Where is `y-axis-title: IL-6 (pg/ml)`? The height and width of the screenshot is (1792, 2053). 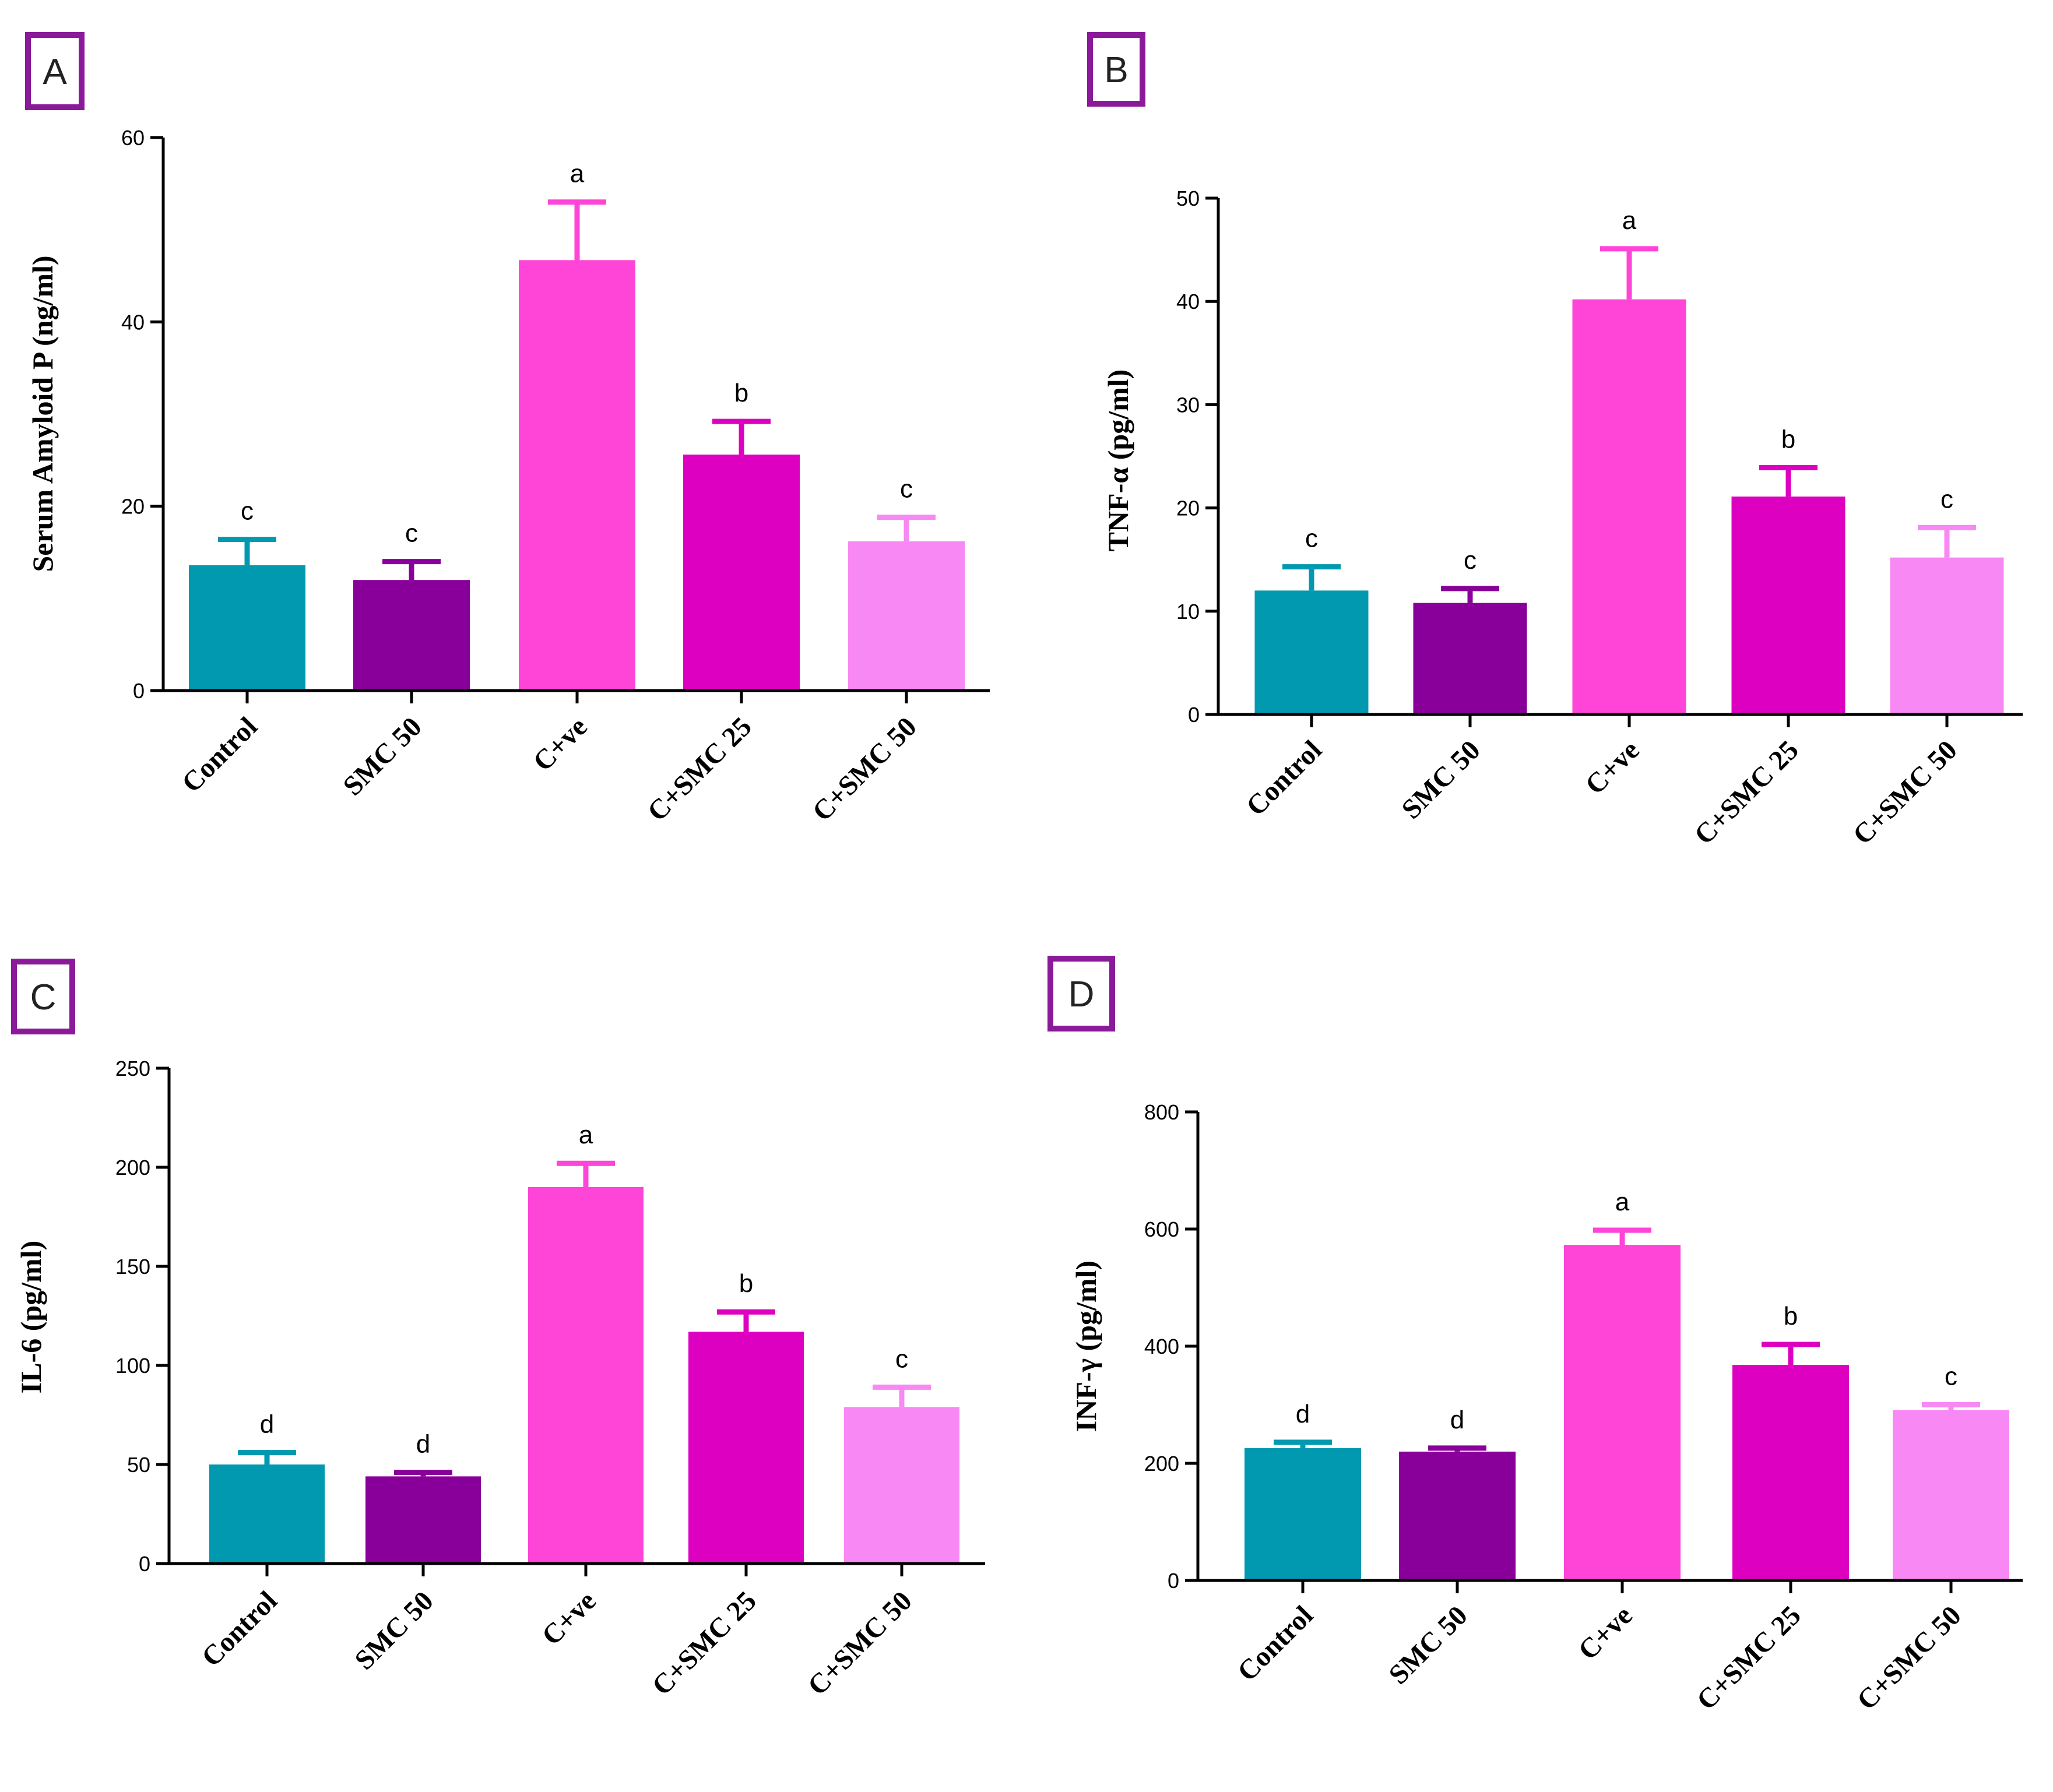
y-axis-title: IL-6 (pg/ml) is located at coordinates (31, 1317).